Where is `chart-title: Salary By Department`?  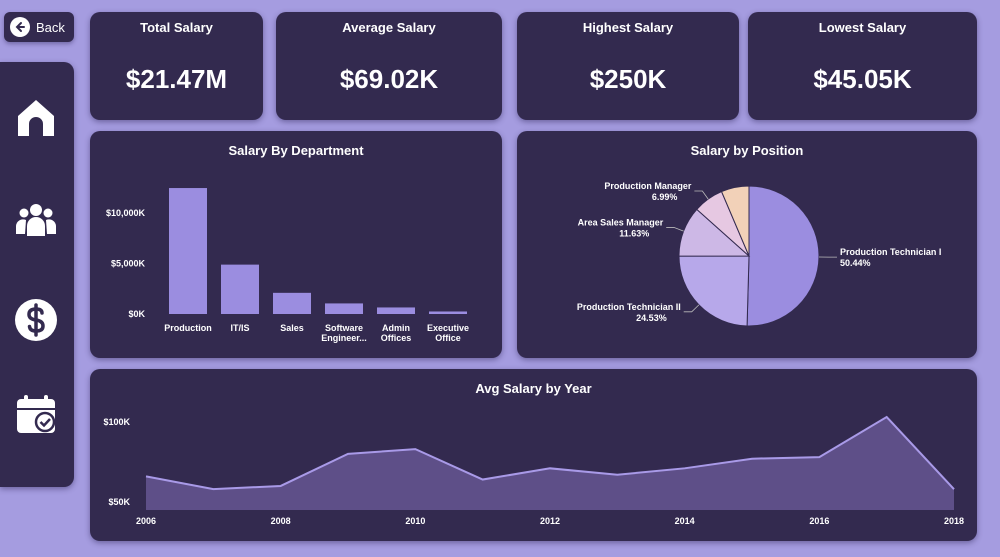
chart-title: Salary By Department is located at coordinates (296, 150).